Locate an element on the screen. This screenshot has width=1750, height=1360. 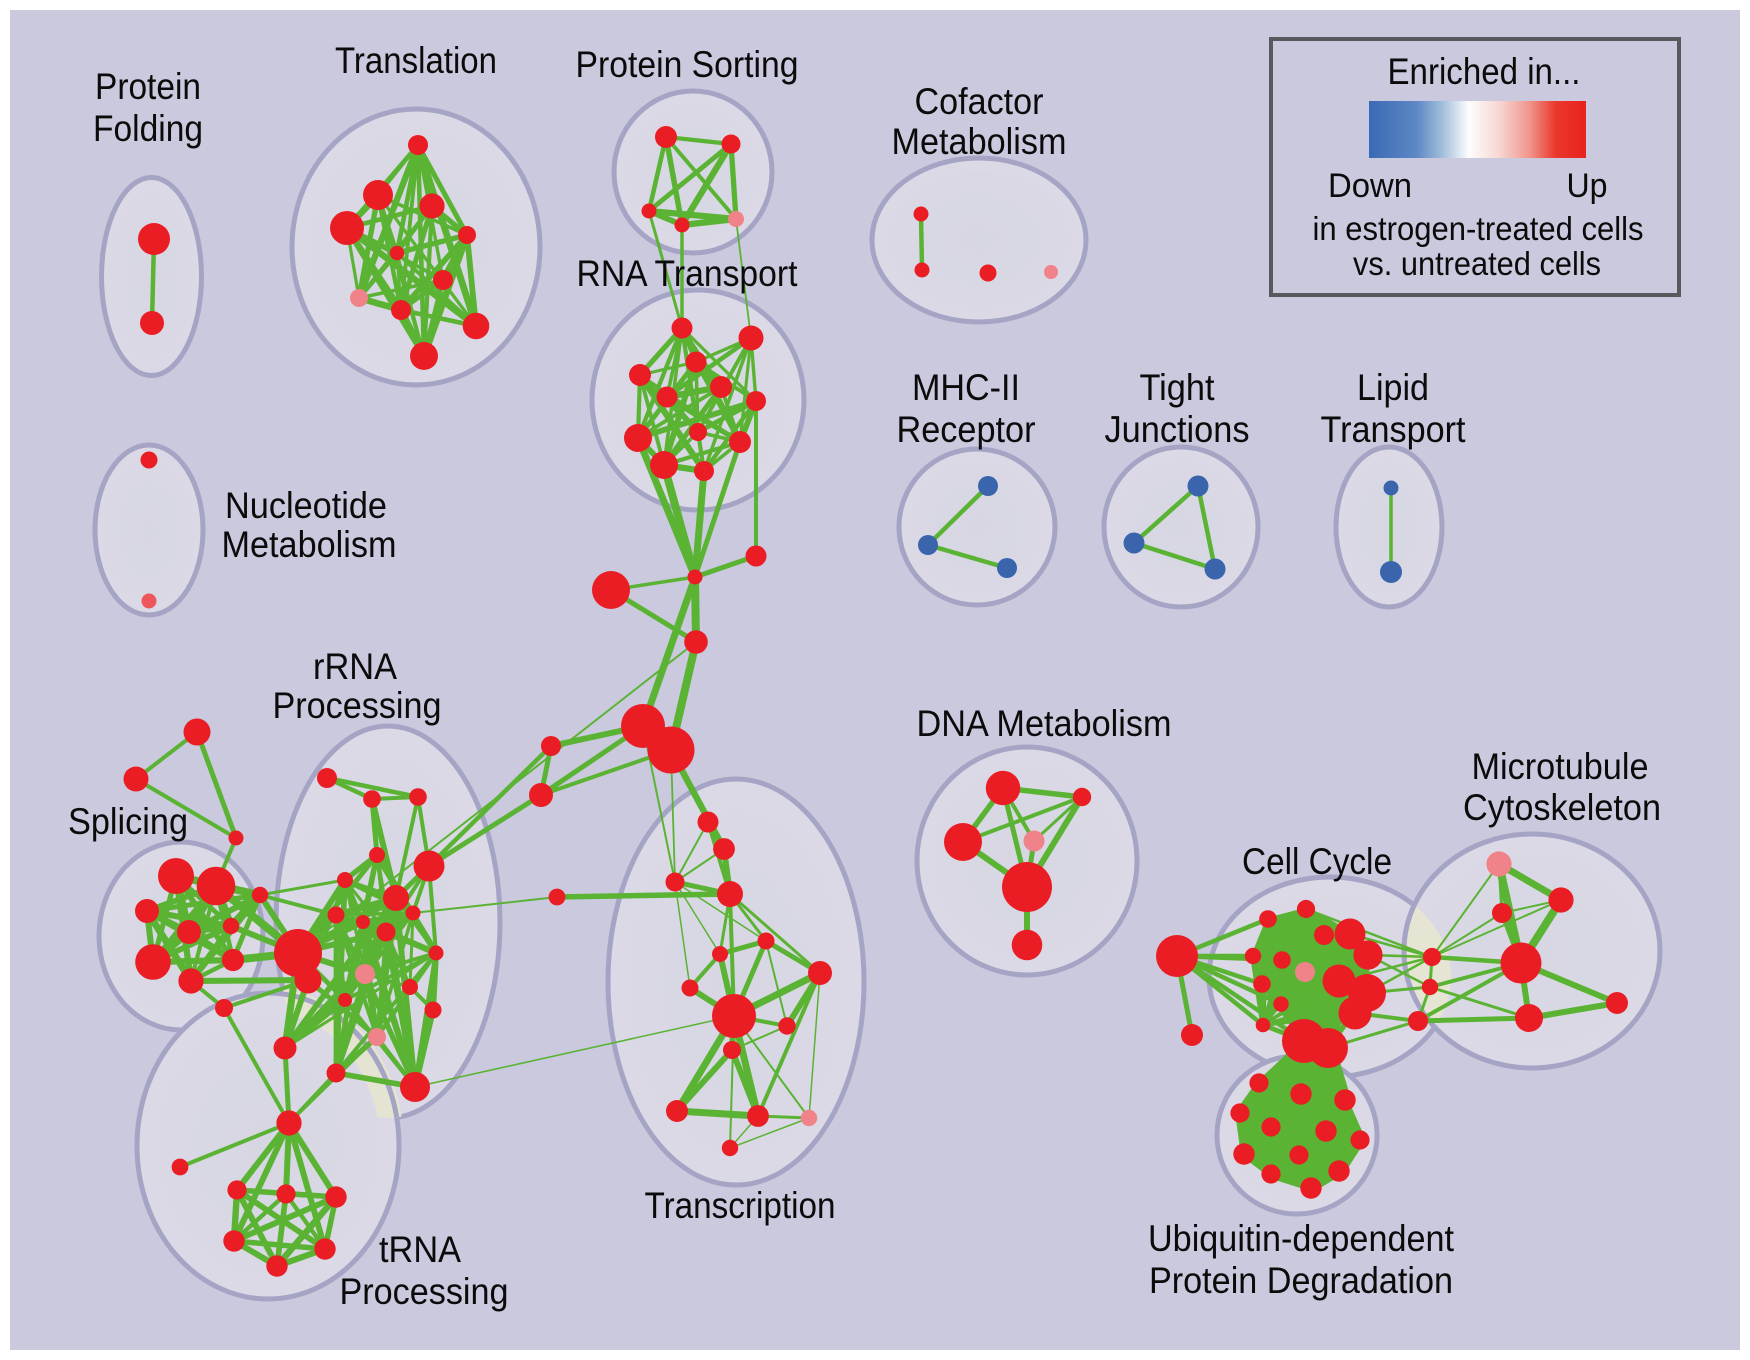
svg-text: Tight is located at coordinates (1178, 387).